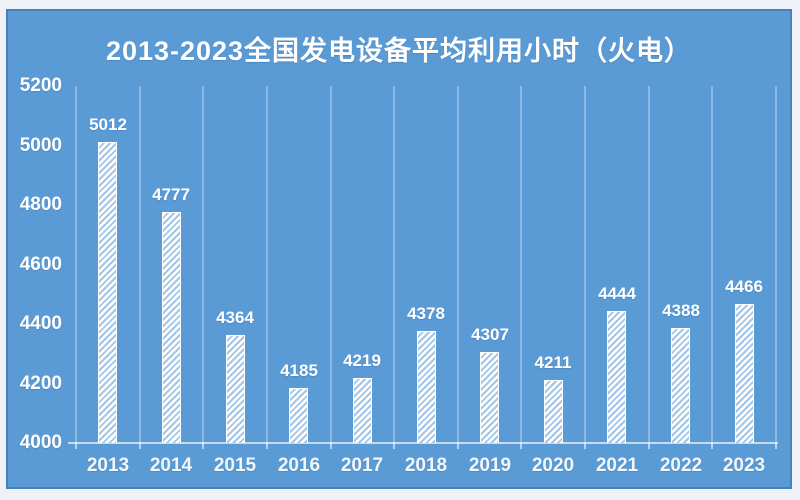  Describe the element at coordinates (681, 310) in the screenshot. I see `bar-value-label: 4388` at that location.